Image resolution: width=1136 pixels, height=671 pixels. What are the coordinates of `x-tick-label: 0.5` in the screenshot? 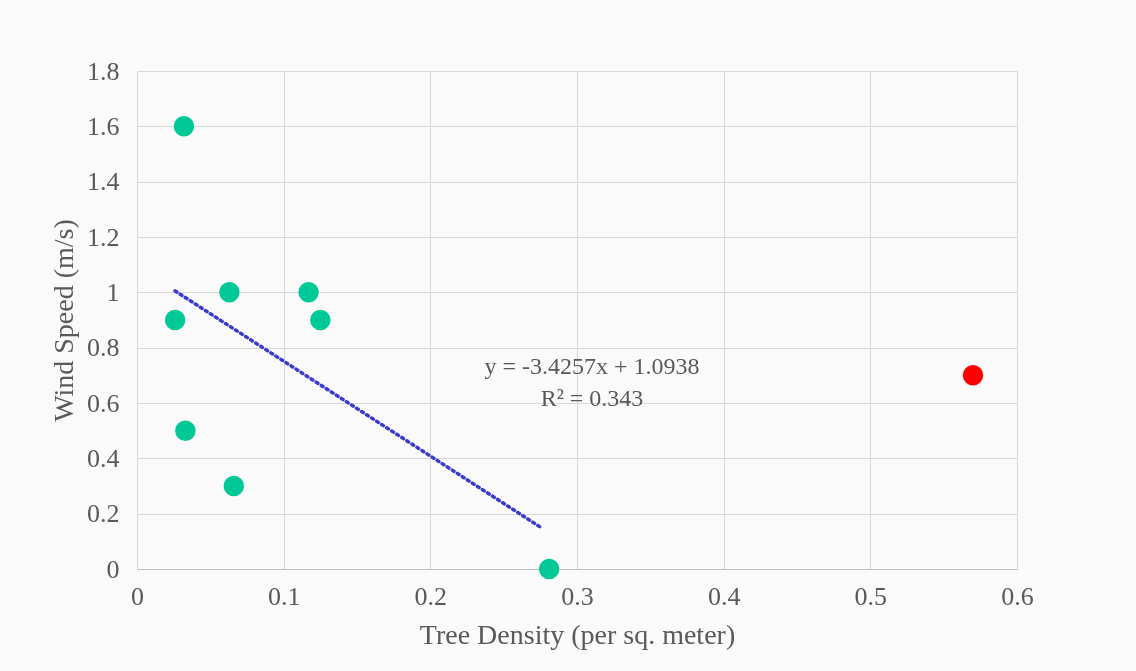 It's located at (871, 596).